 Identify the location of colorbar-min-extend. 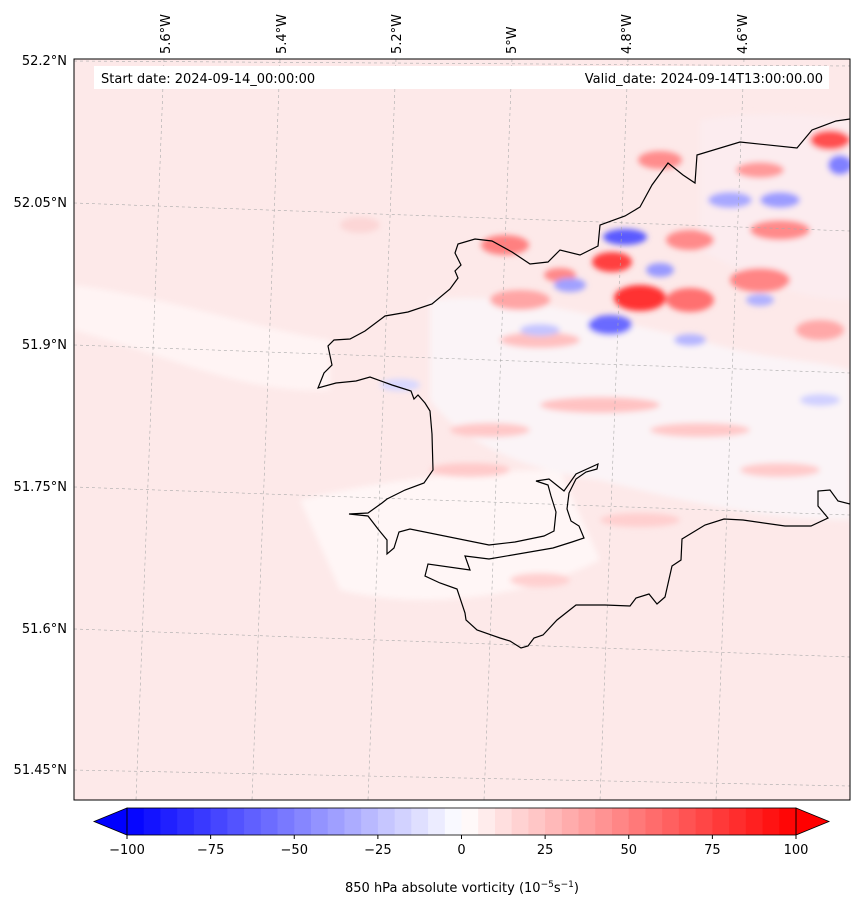
(110, 821).